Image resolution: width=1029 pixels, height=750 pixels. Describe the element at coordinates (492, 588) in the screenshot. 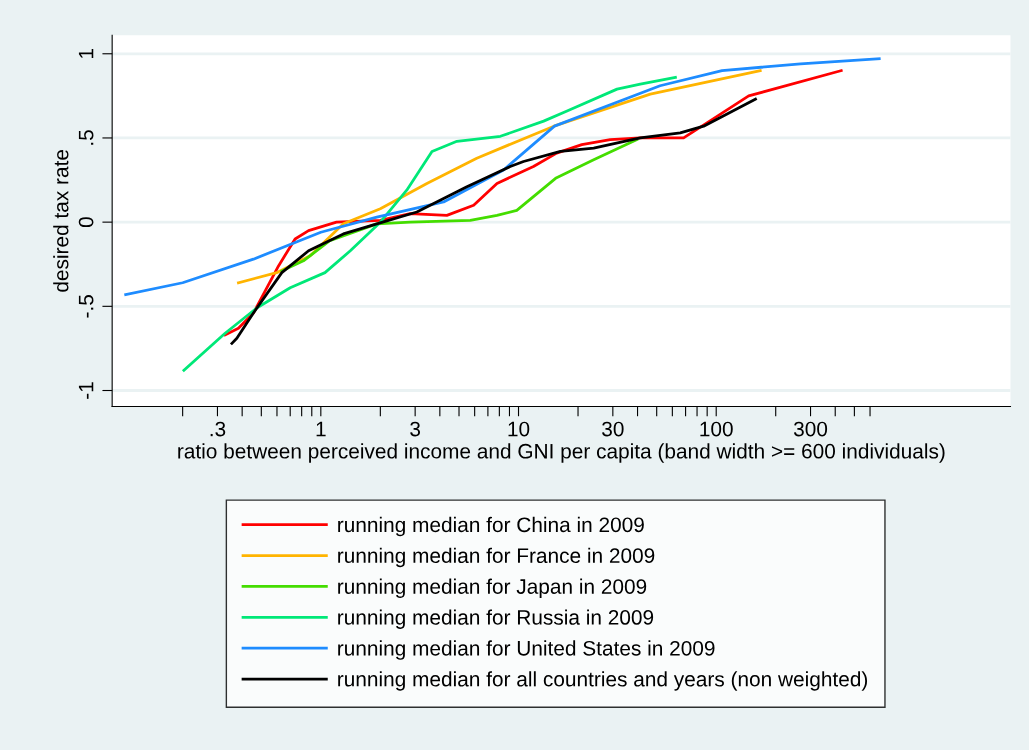

I see `legend-label: running median for Japan in 2009` at that location.